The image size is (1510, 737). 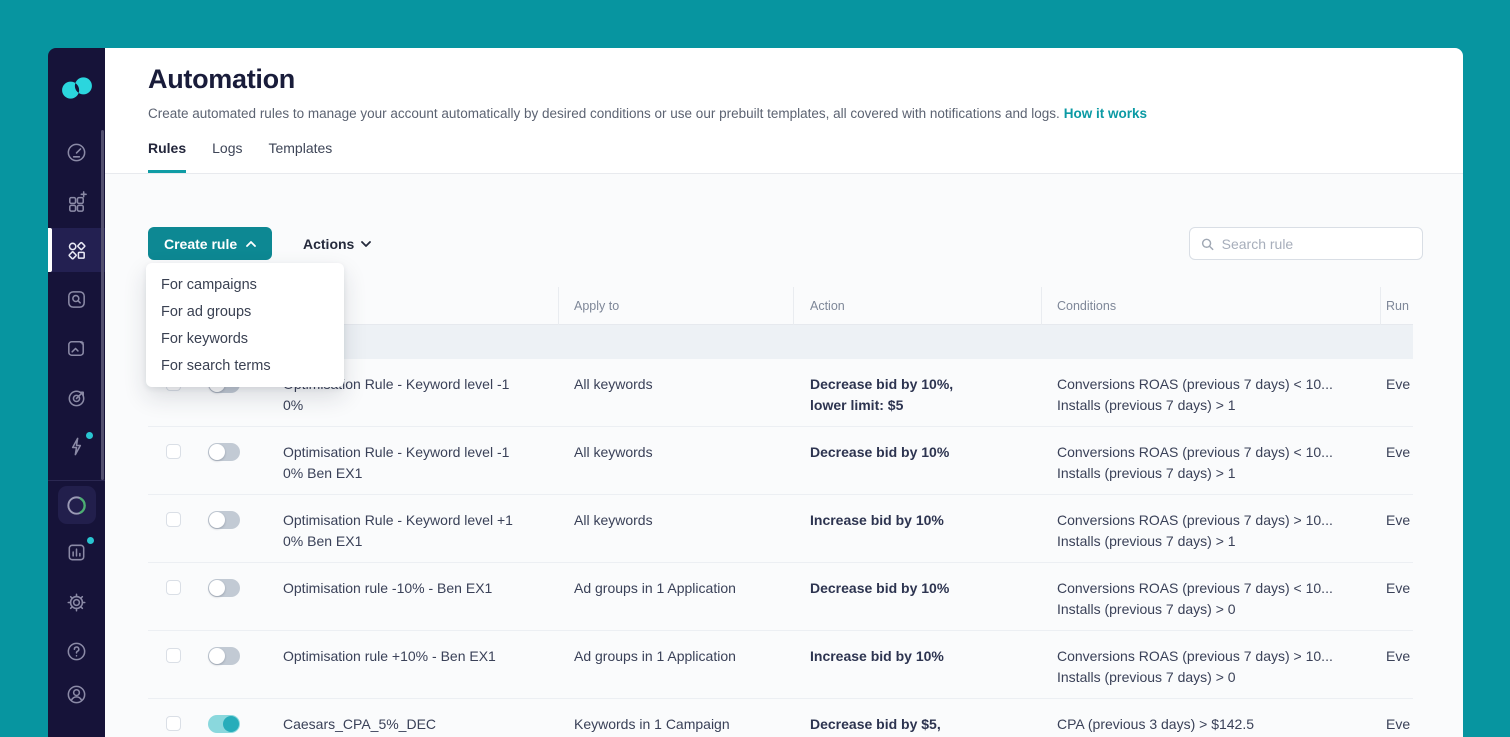 I want to click on menu-item-for-campaigns: For campaigns, so click(x=209, y=284).